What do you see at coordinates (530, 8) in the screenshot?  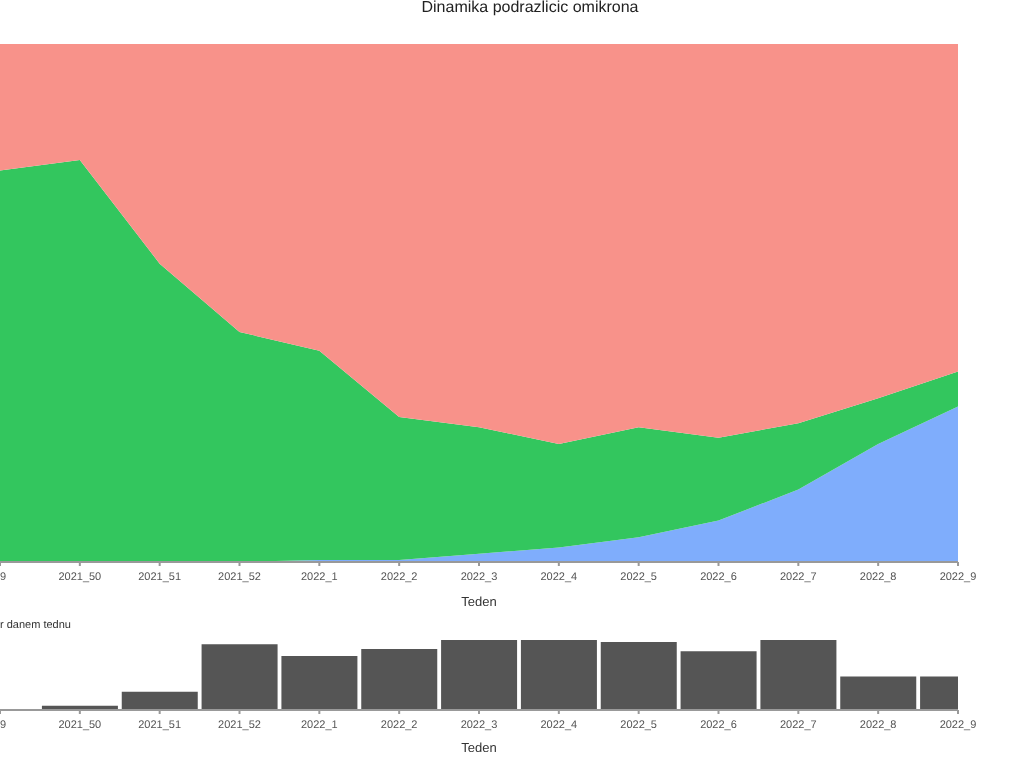 I see `chart-title: Dinamika podrazlicic omikrona` at bounding box center [530, 8].